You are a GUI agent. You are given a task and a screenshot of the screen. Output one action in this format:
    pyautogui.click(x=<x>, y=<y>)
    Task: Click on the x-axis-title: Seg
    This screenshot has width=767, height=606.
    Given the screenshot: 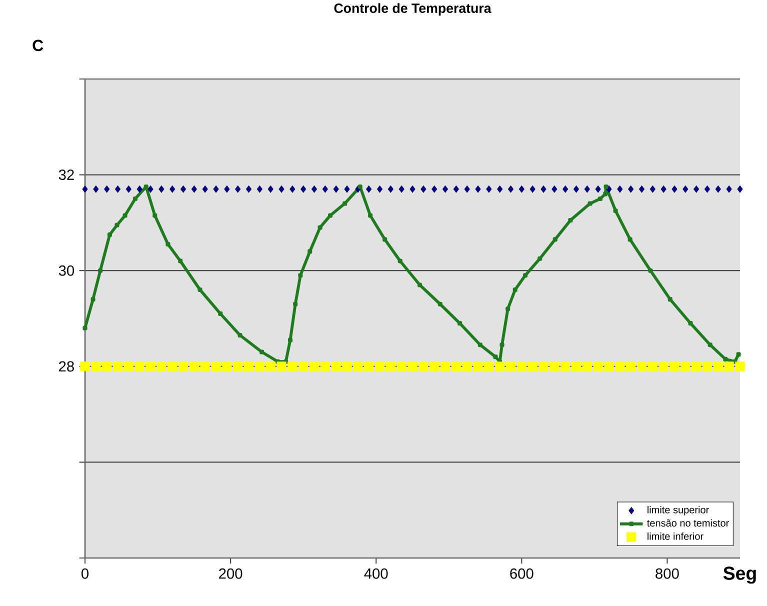 What is the action you would take?
    pyautogui.click(x=739, y=575)
    